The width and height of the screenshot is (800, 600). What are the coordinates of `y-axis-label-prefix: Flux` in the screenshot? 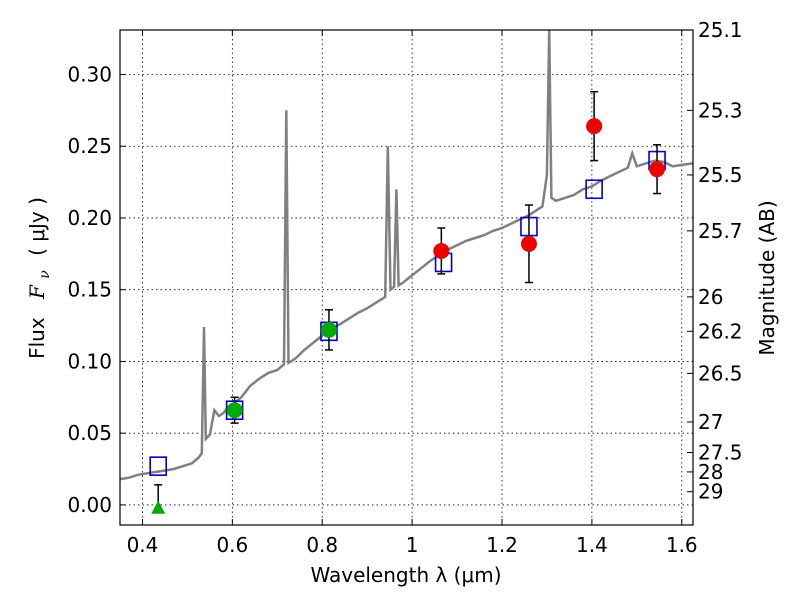 It's located at (37, 338).